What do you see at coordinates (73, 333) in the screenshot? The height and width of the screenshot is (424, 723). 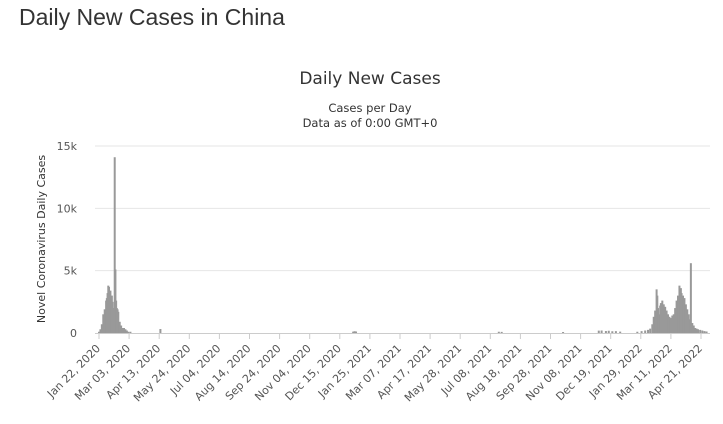 I see `y-tick-label: 0` at bounding box center [73, 333].